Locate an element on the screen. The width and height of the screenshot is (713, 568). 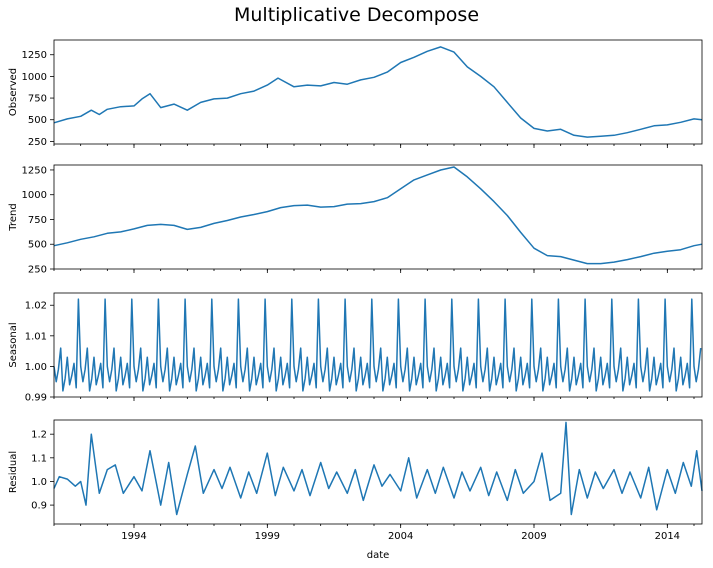
y-axis-label-trend: Trend is located at coordinates (13, 217).